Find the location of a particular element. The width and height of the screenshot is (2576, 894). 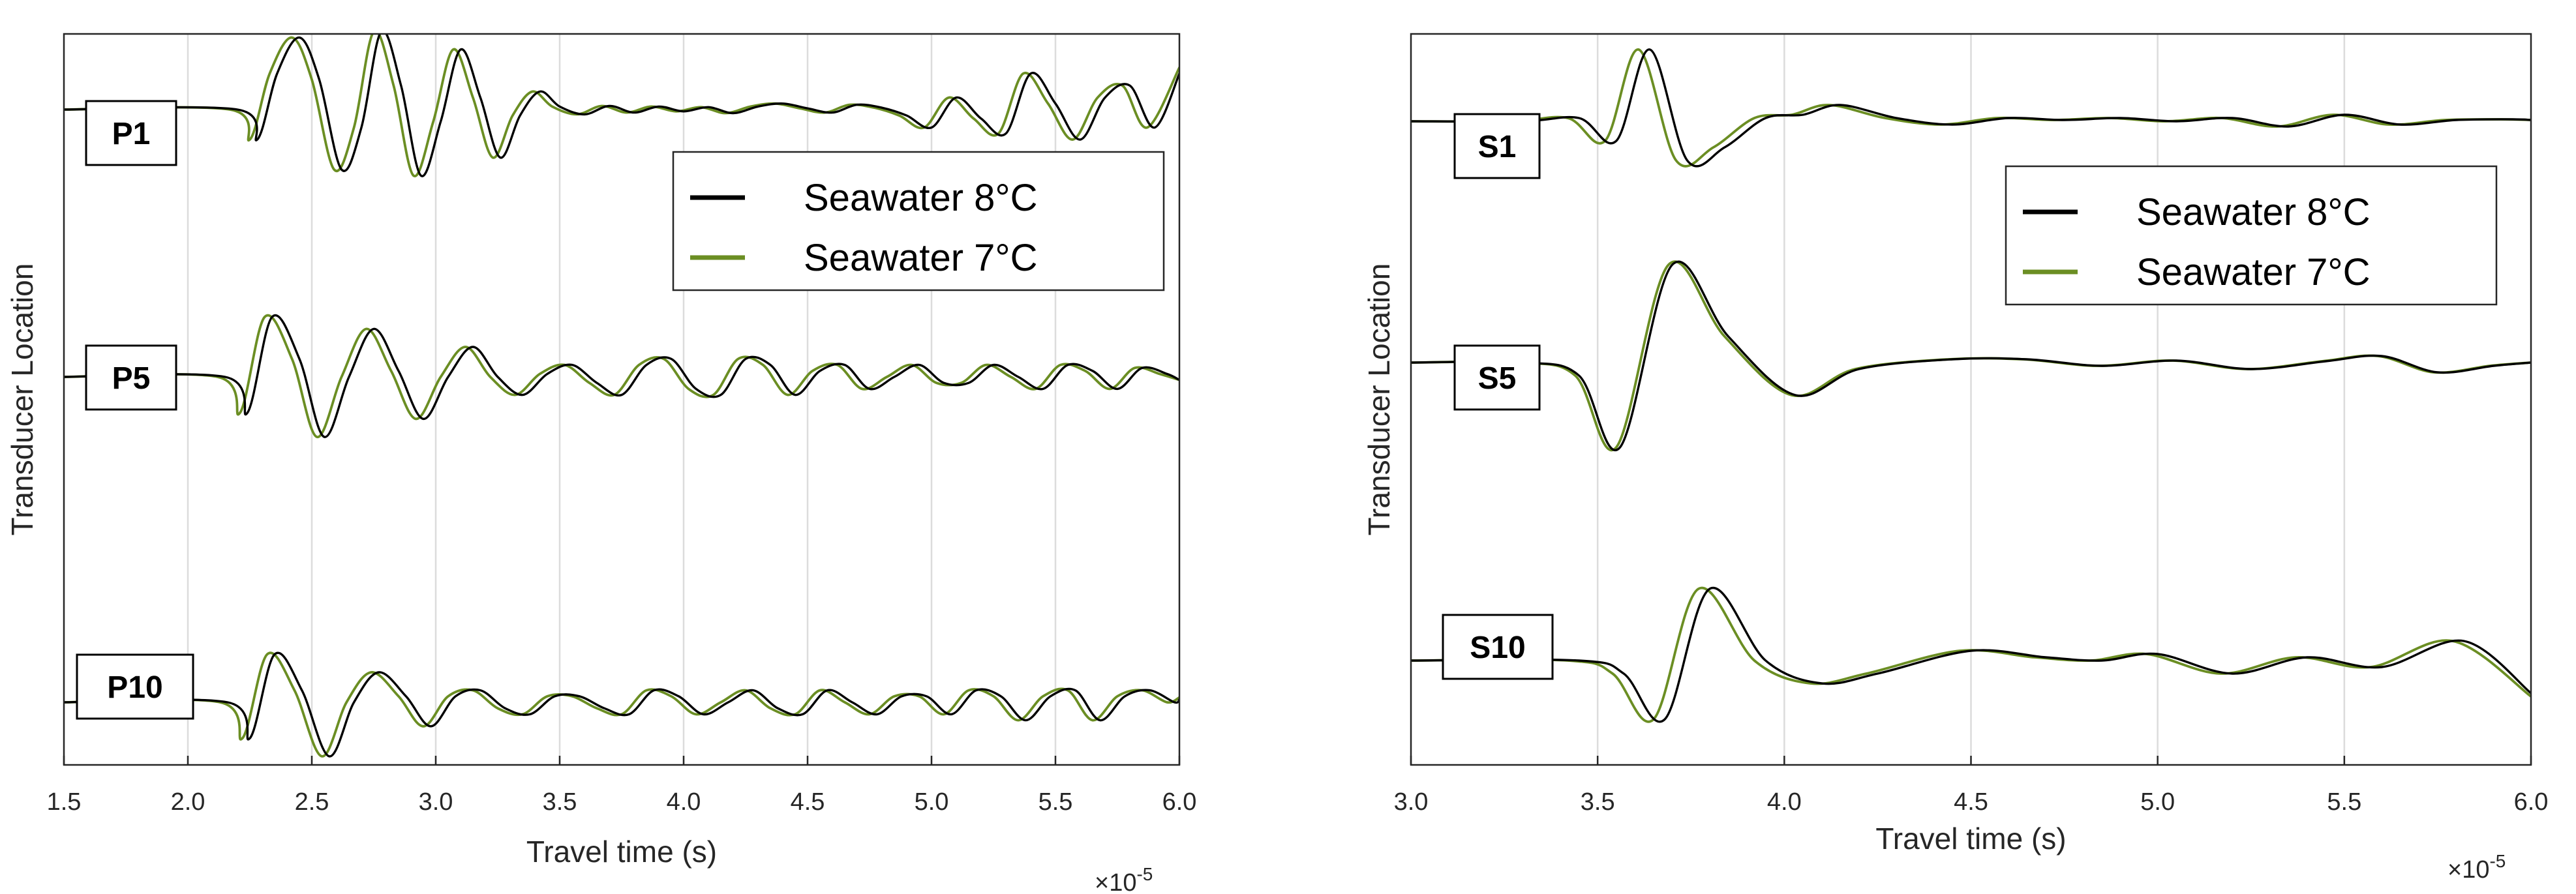

trace-label-p1: P1 is located at coordinates (131, 133).